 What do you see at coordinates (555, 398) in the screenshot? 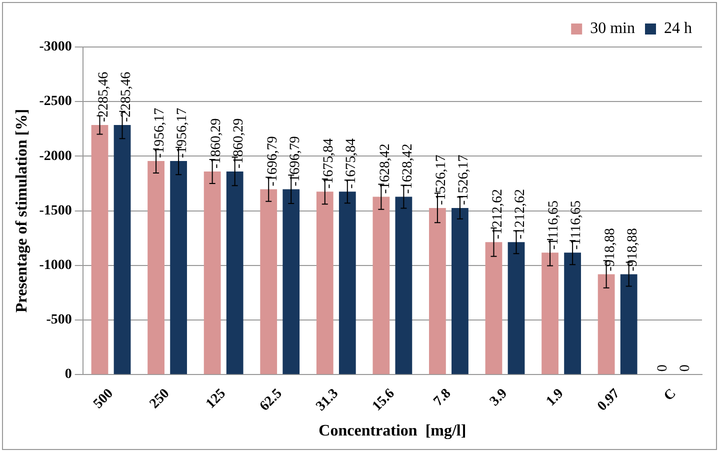
I see `x-tick-label: 1.9` at bounding box center [555, 398].